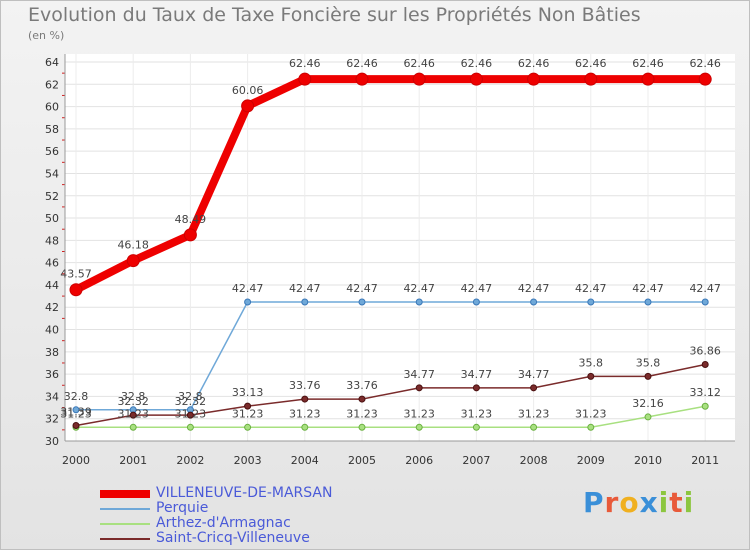 This screenshot has width=750, height=550. I want to click on data-label: 36.86, so click(705, 351).